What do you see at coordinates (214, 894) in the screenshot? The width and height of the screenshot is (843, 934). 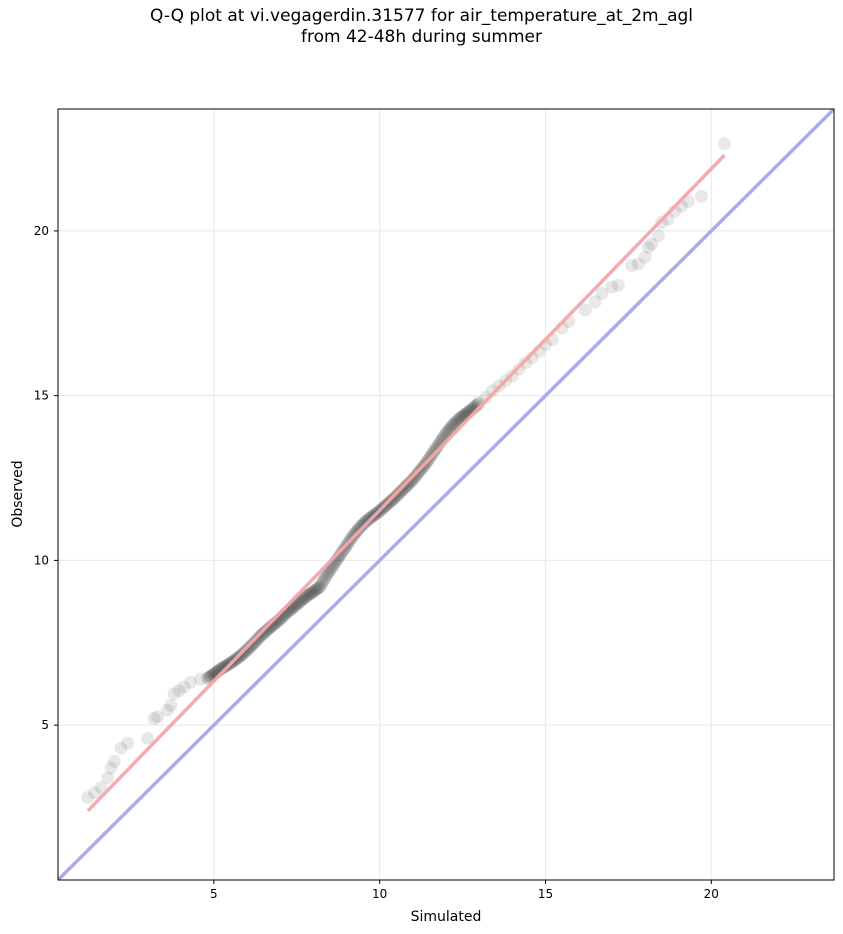 I see `x-tick-label: 5` at bounding box center [214, 894].